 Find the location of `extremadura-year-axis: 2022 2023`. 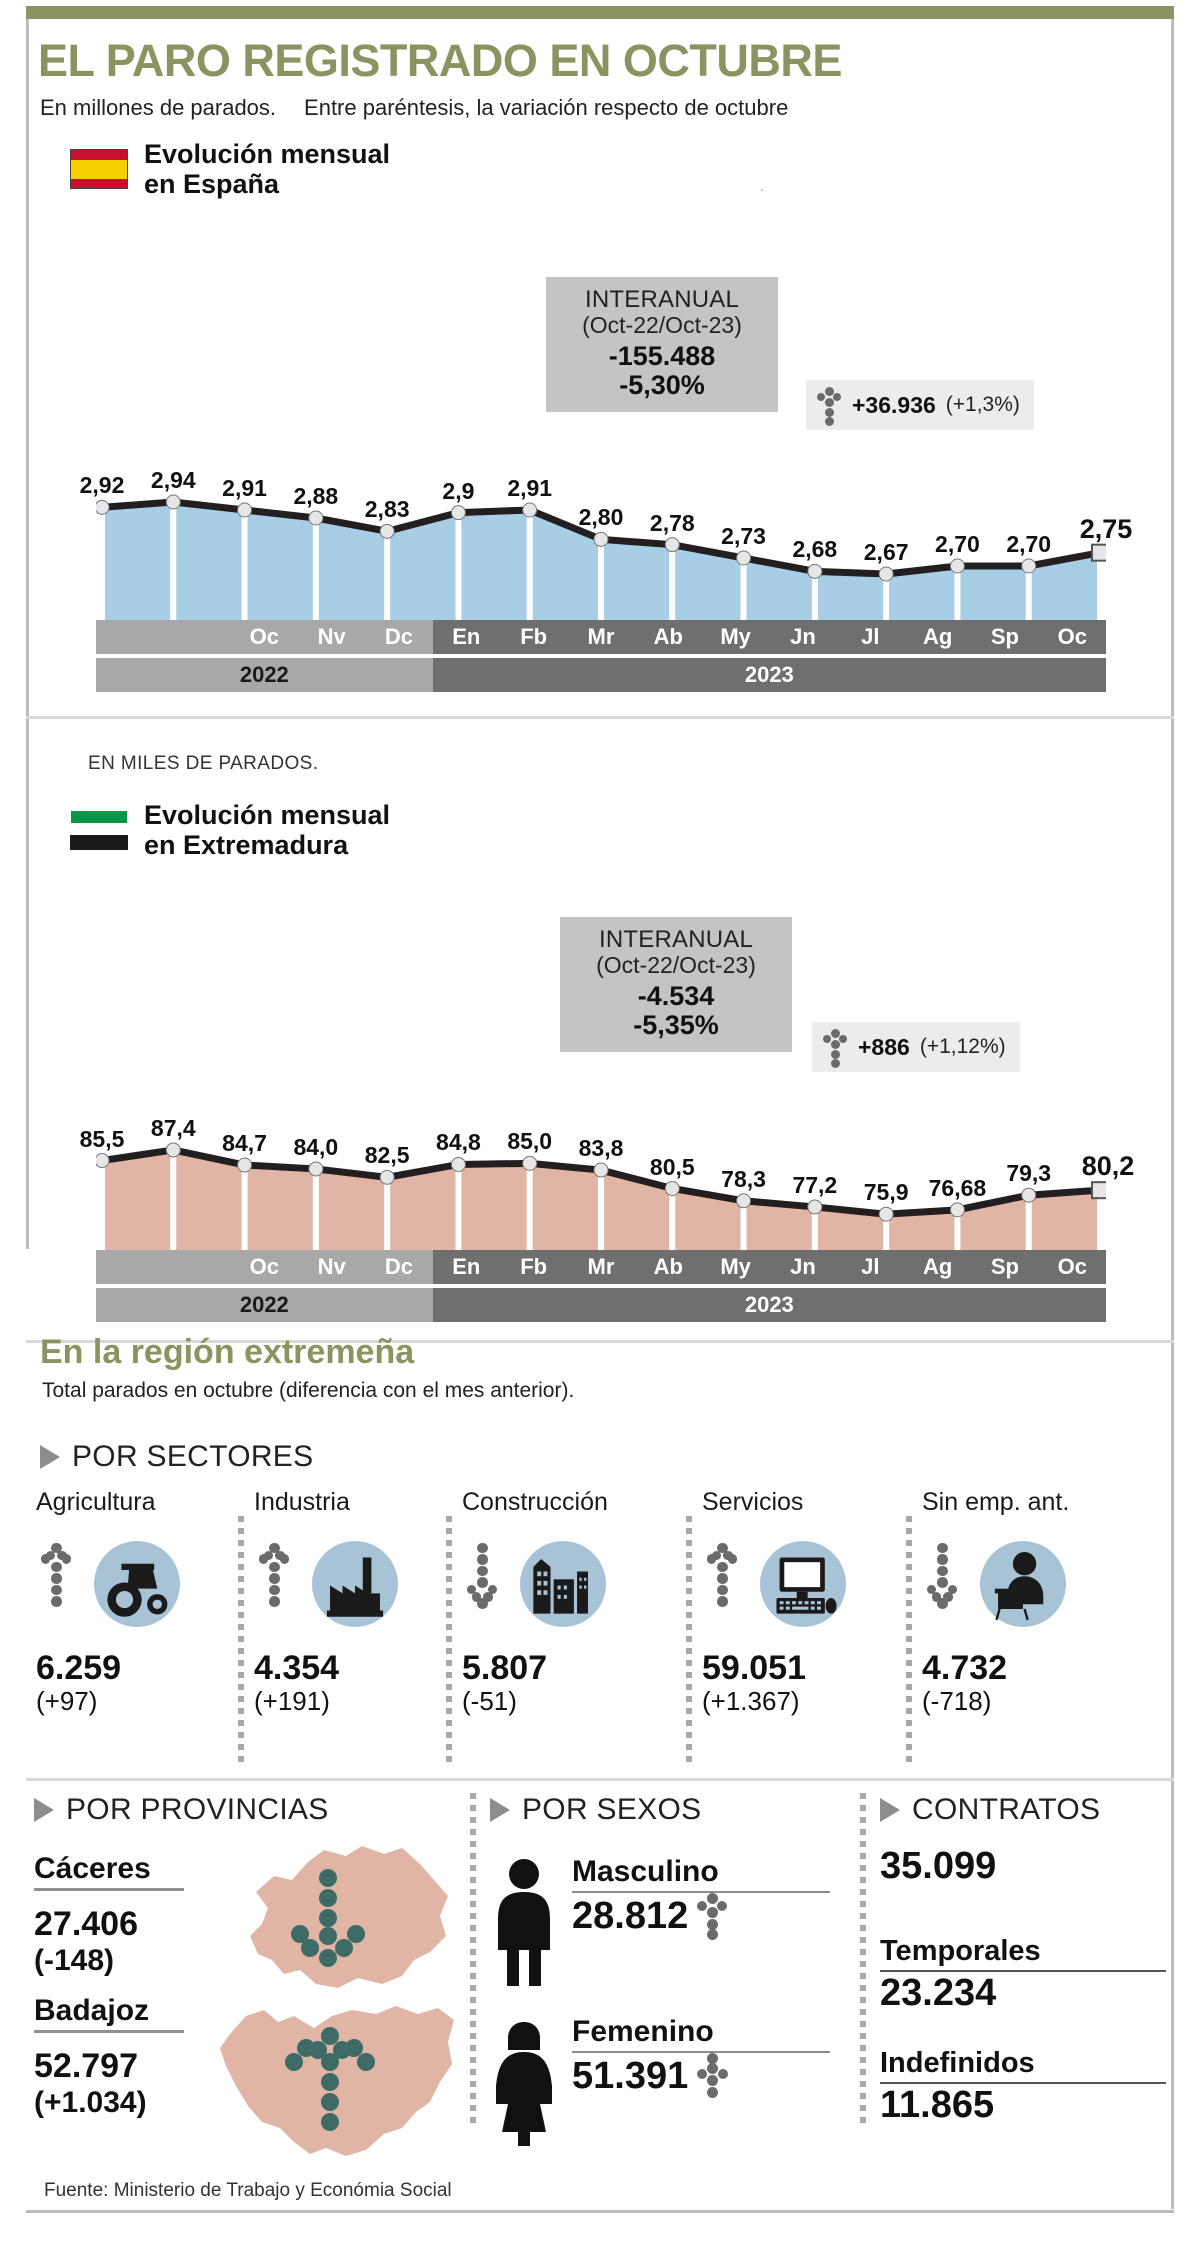

extremadura-year-axis: 2022 2023 is located at coordinates (601, 1305).